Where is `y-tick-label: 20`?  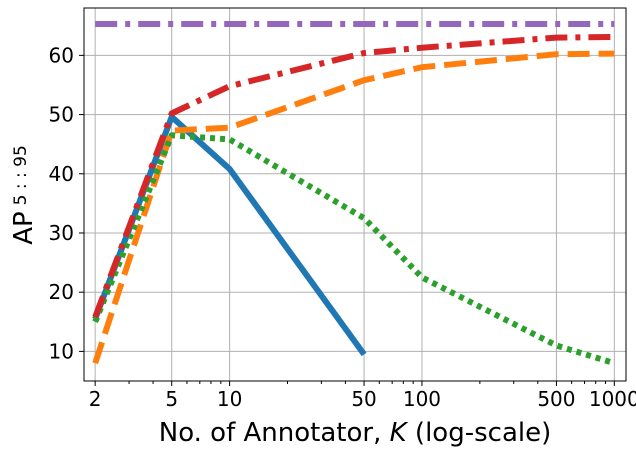 y-tick-label: 20 is located at coordinates (61, 292).